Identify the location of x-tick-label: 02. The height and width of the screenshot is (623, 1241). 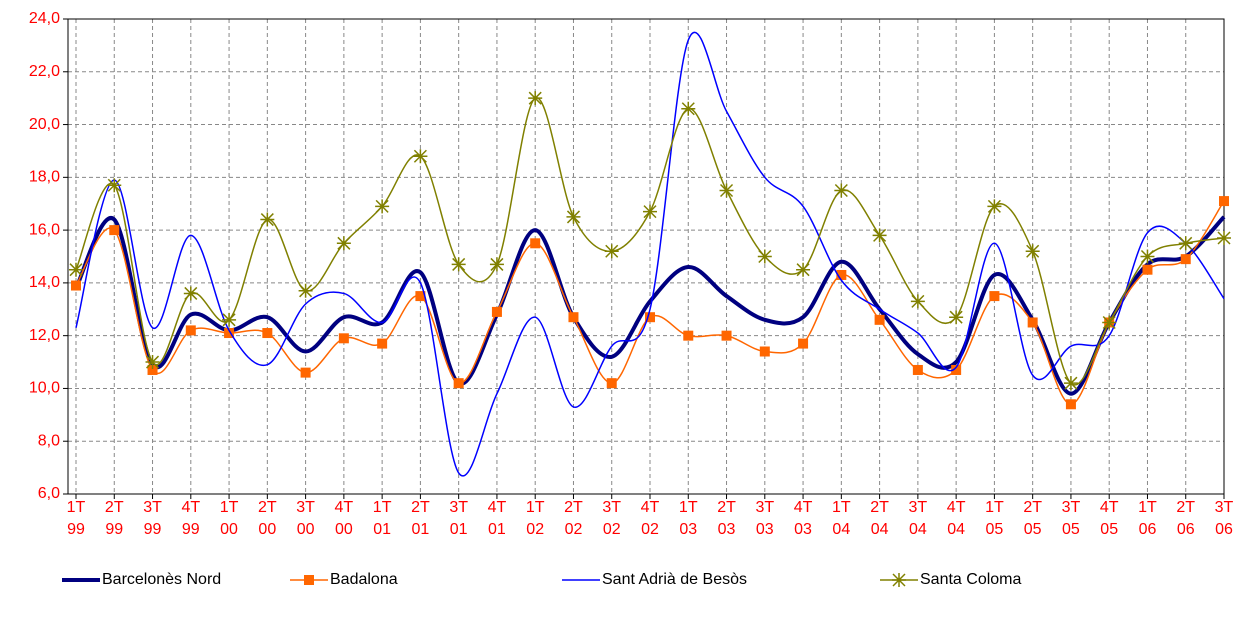
(650, 529).